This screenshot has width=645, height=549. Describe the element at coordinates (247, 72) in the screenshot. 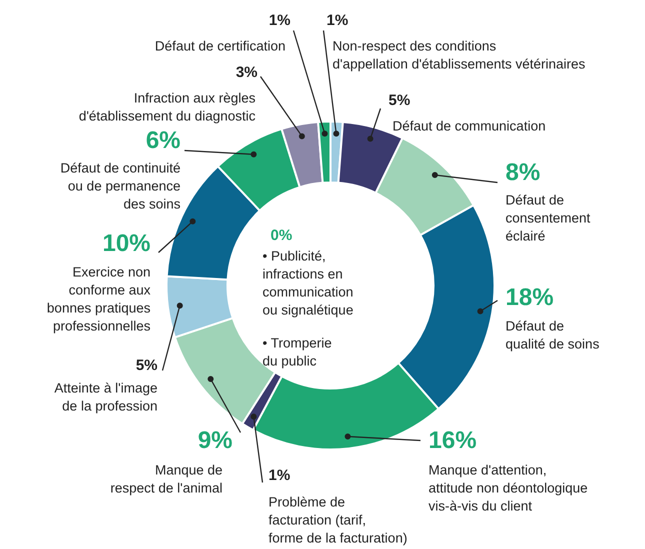

I see `data-label: 3%` at that location.